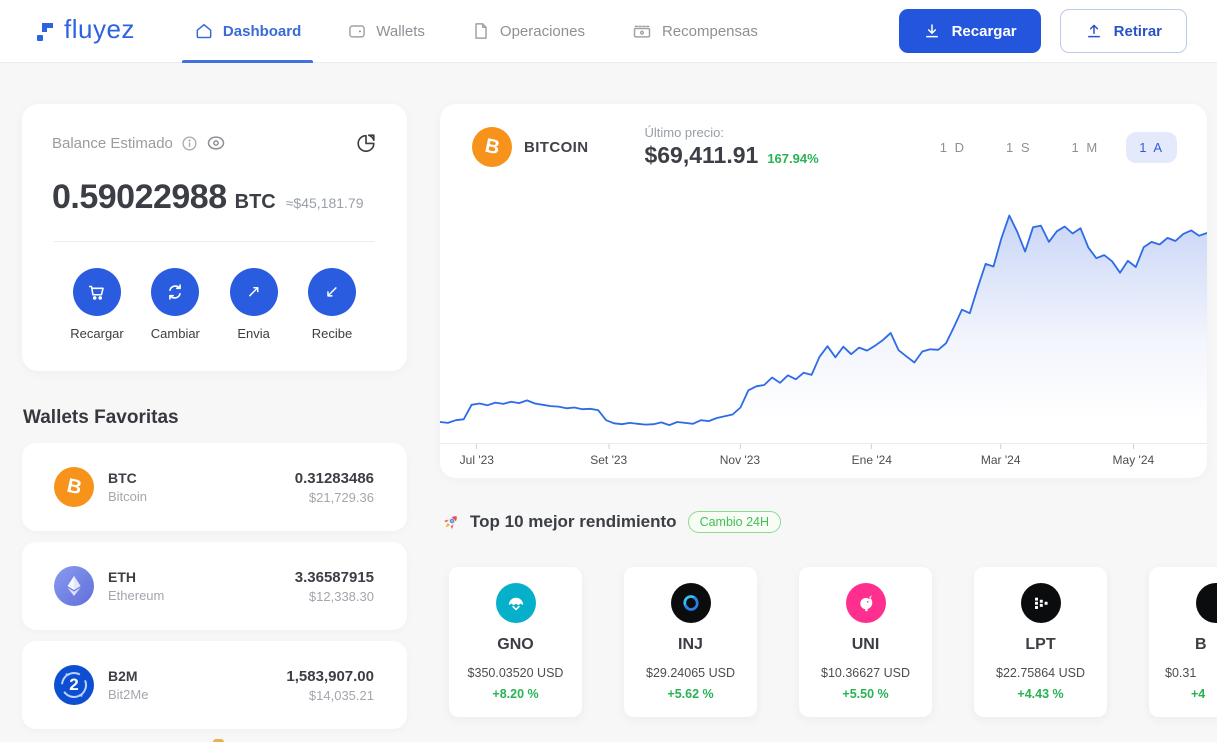  Describe the element at coordinates (450, 522) in the screenshot. I see `rocket-icon` at that location.